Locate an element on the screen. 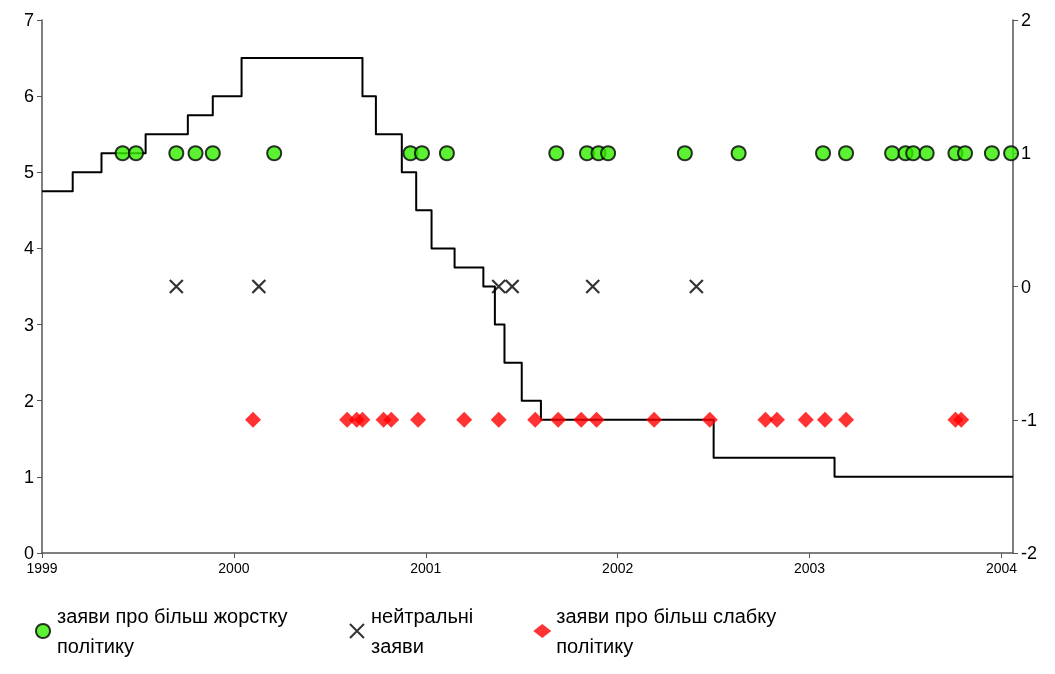 The width and height of the screenshot is (1055, 674). y-tick-label: 6 is located at coordinates (28, 96).